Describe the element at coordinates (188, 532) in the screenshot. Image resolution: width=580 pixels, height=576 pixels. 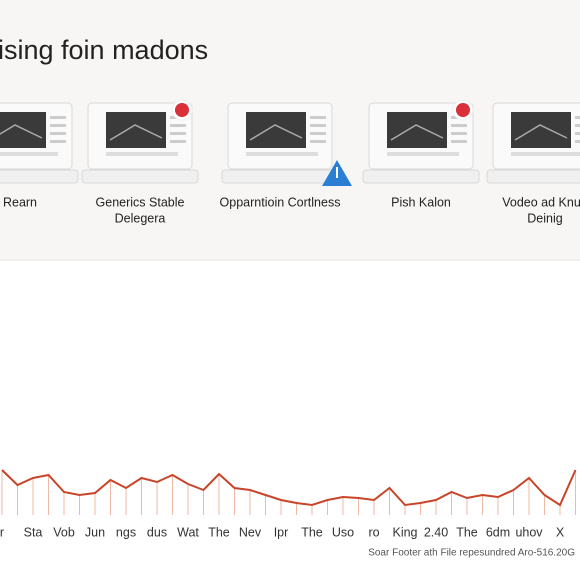
I see `x-tick-label: Wat` at that location.